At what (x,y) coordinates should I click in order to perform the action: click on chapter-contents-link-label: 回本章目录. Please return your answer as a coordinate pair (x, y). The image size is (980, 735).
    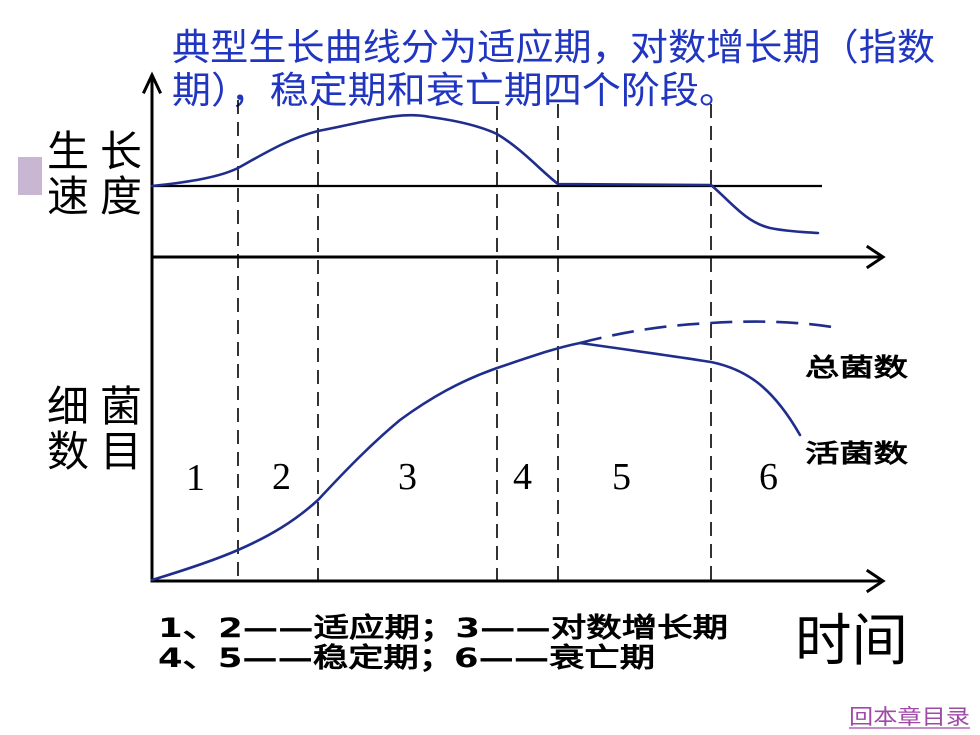
    Looking at the image, I should click on (909, 717).